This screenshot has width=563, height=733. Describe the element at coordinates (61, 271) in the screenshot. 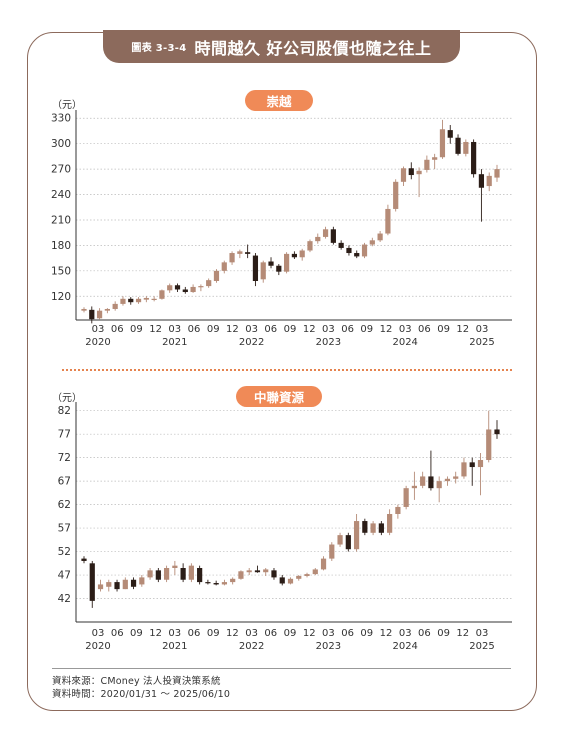

I see `chart-1-y-tick-label: 150` at that location.